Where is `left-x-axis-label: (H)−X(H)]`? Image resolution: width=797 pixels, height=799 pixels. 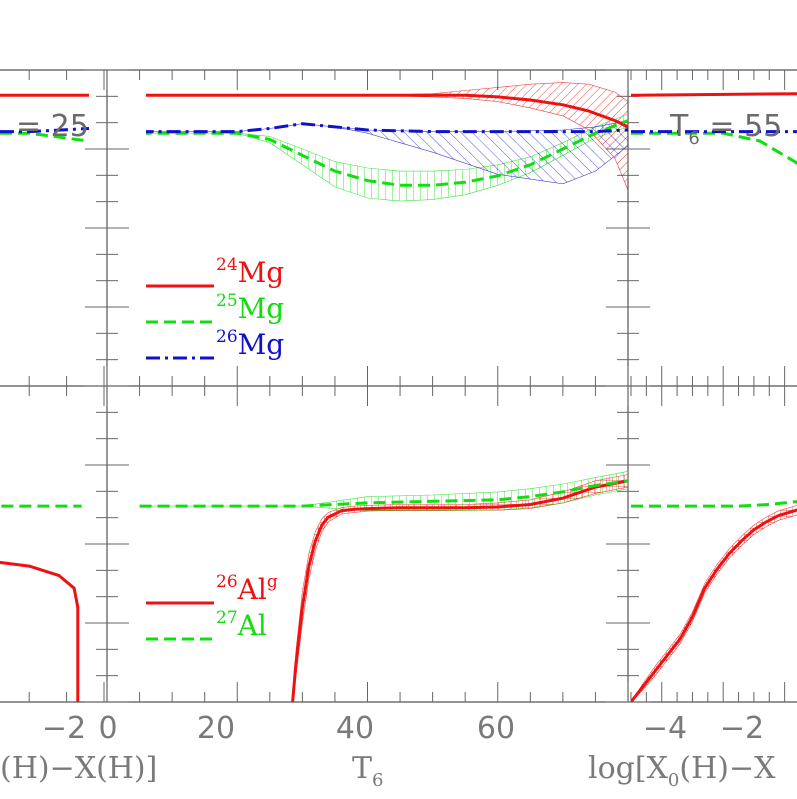
left-x-axis-label: (H)−X(H)] is located at coordinates (78, 768).